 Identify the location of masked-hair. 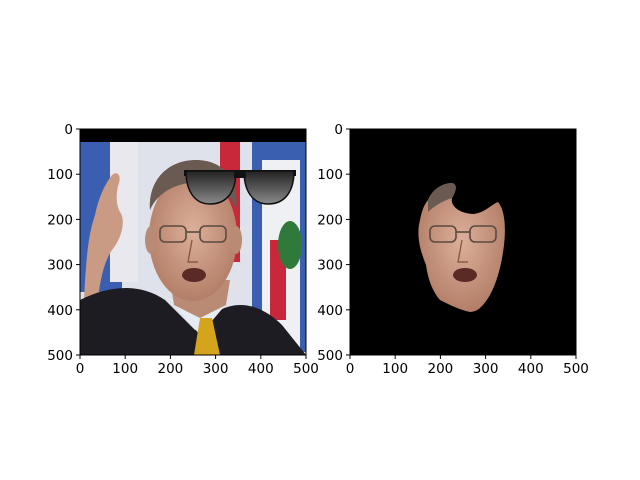
(442, 197).